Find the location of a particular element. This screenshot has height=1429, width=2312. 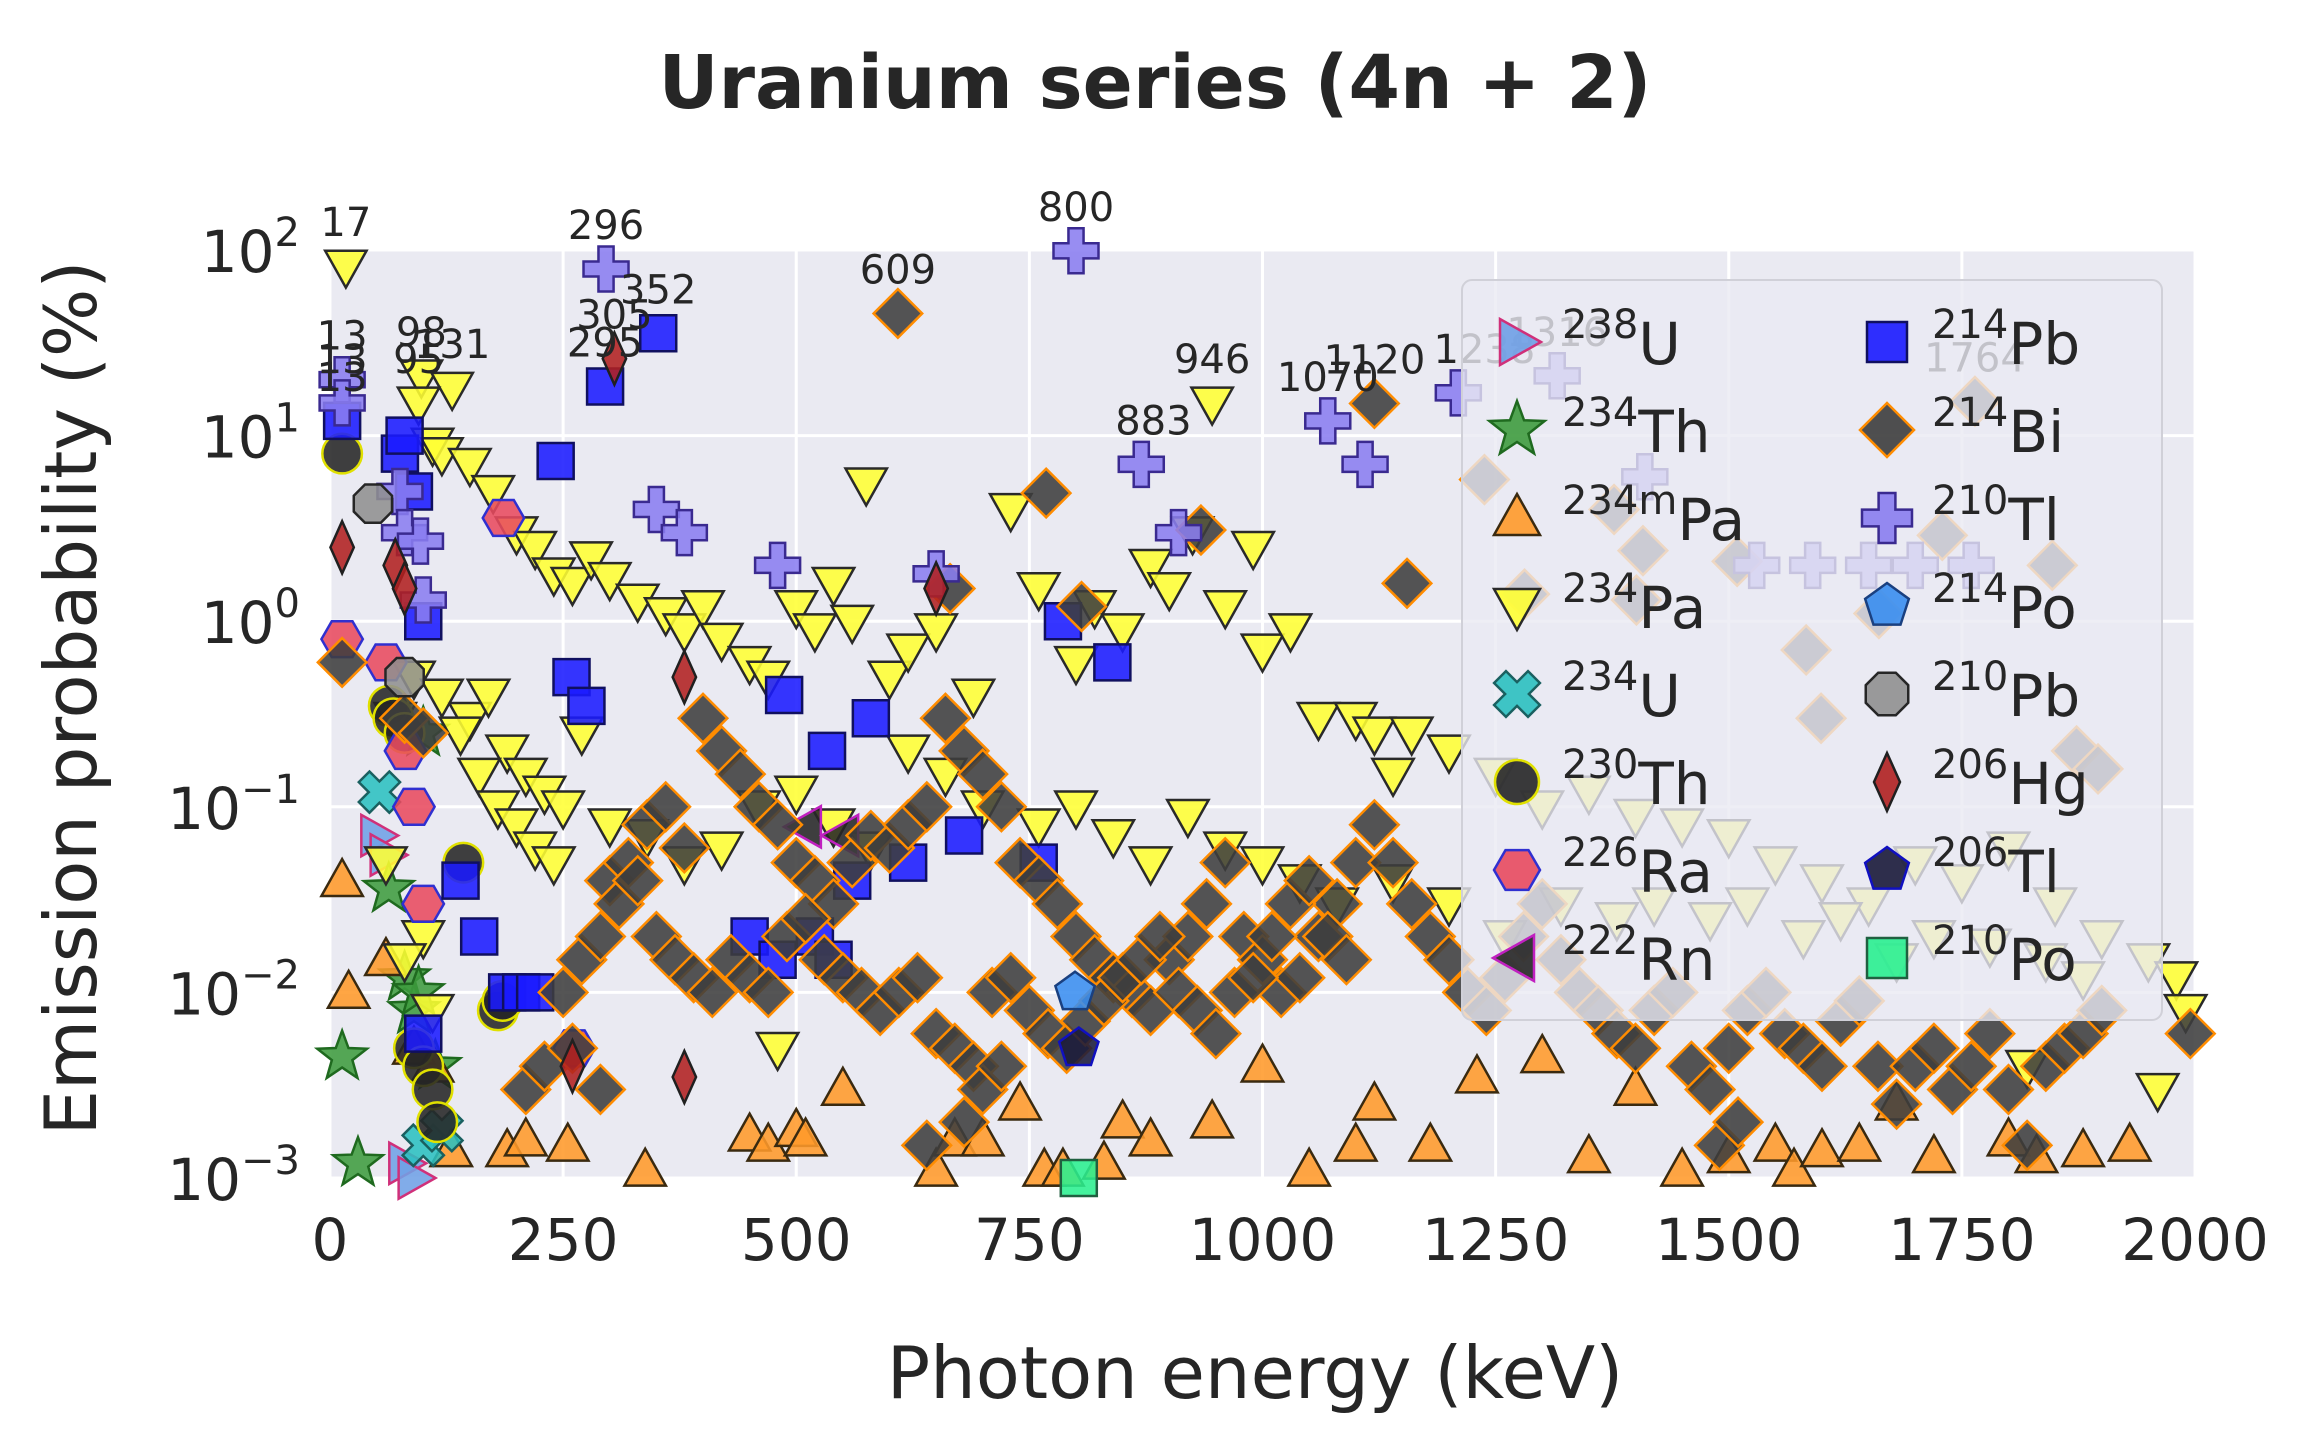

legend-entry: 230Th is located at coordinates (1602, 780).